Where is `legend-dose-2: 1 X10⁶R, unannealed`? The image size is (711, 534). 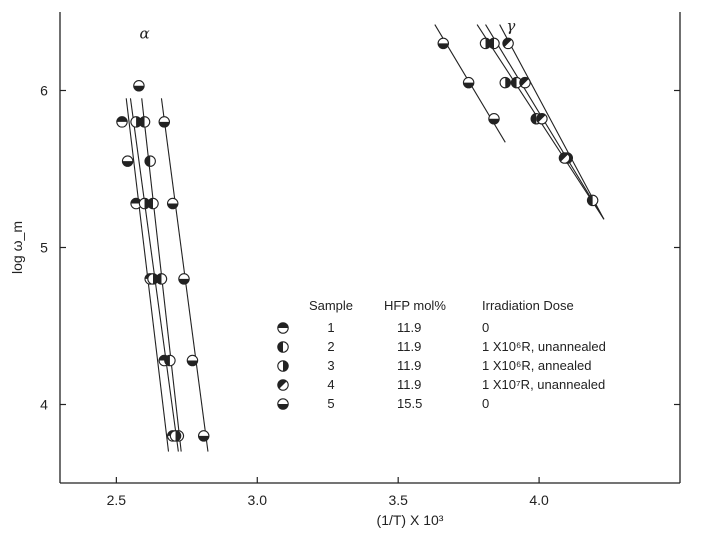
legend-dose-2: 1 X10⁶R, unannealed is located at coordinates (544, 346).